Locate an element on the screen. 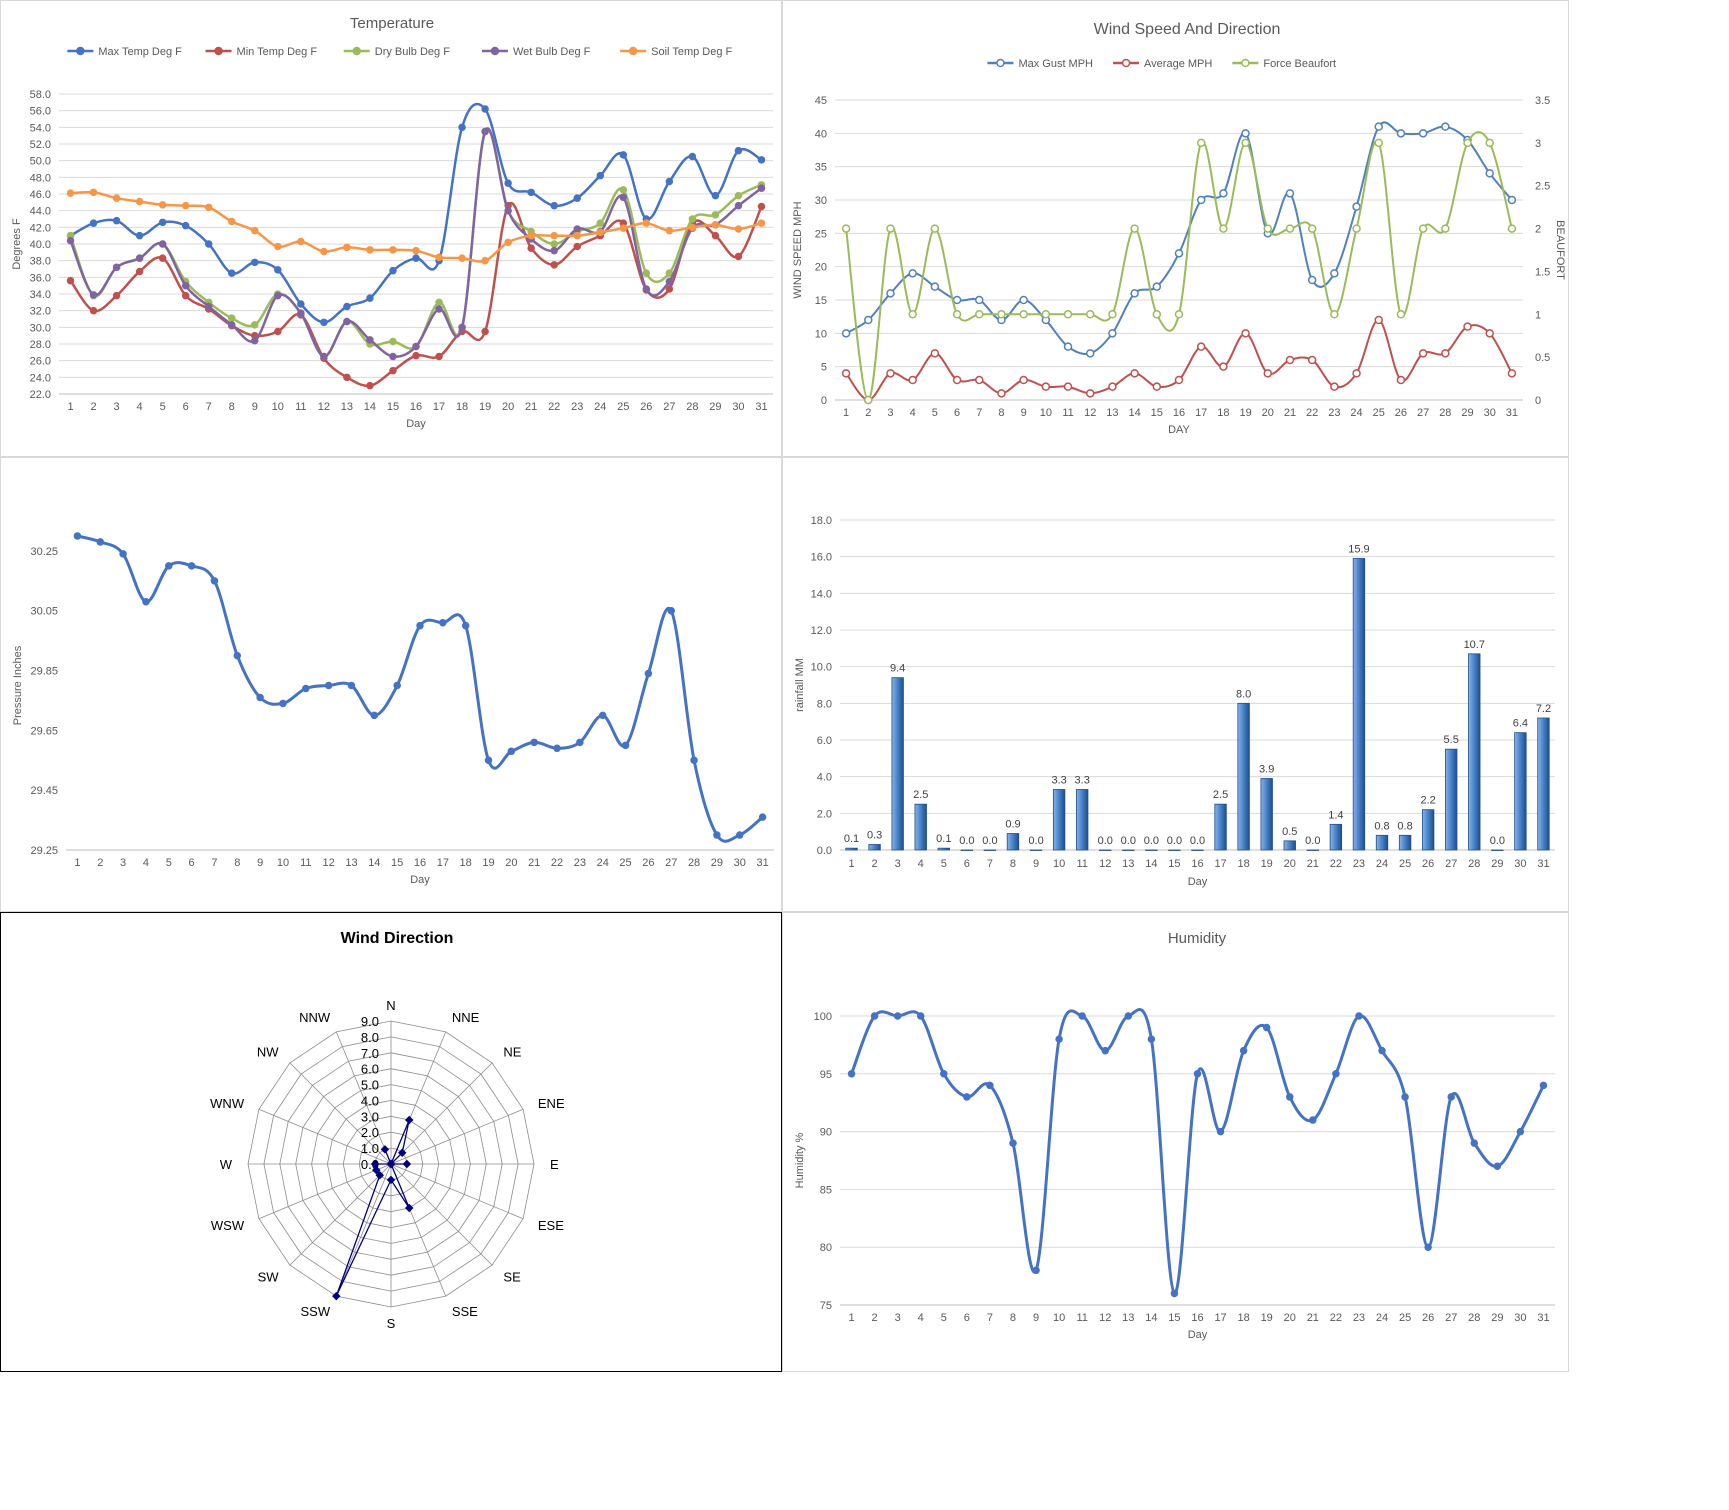 This screenshot has width=1729, height=1510. y2-tick-label: 3.5 is located at coordinates (1542, 101).